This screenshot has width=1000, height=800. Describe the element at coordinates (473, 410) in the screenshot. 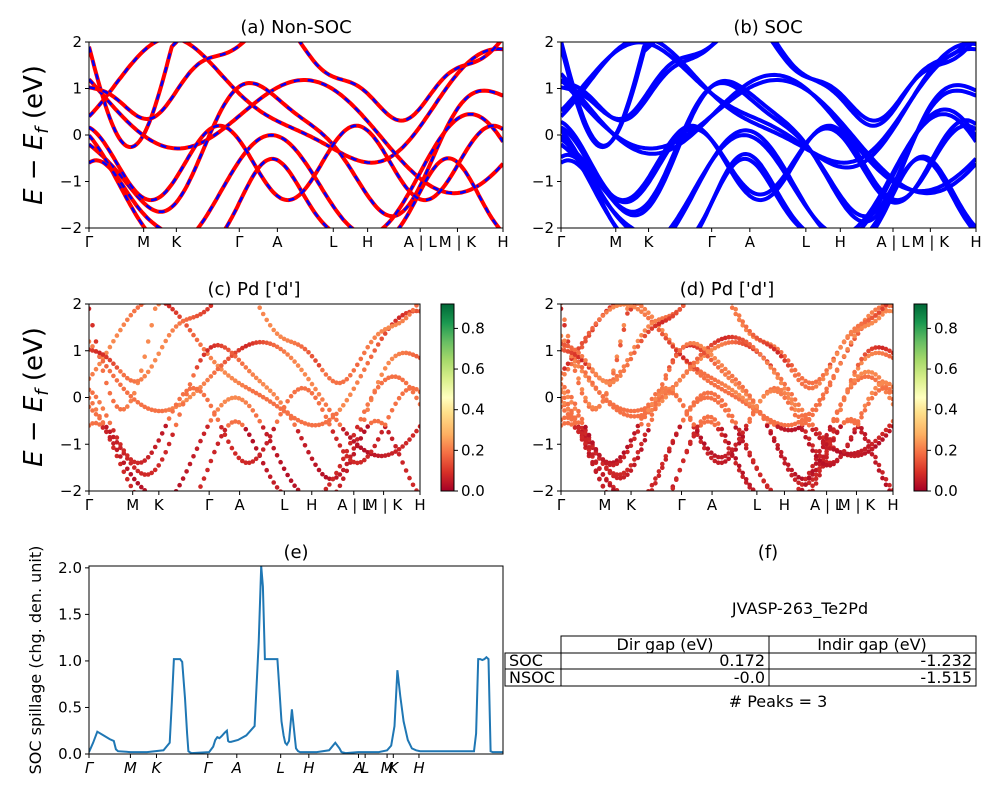

I see `c-colorbar-label: 0.4` at that location.